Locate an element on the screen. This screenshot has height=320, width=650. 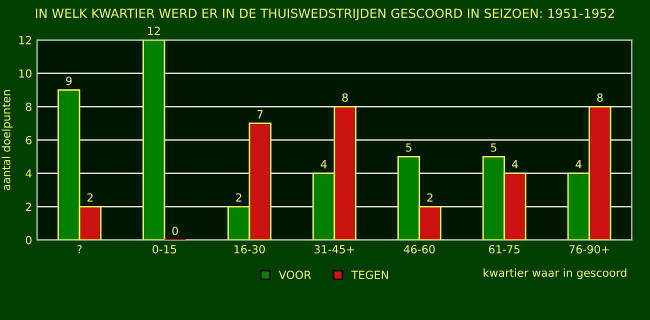
legend-label: TEGEN is located at coordinates (369, 275).